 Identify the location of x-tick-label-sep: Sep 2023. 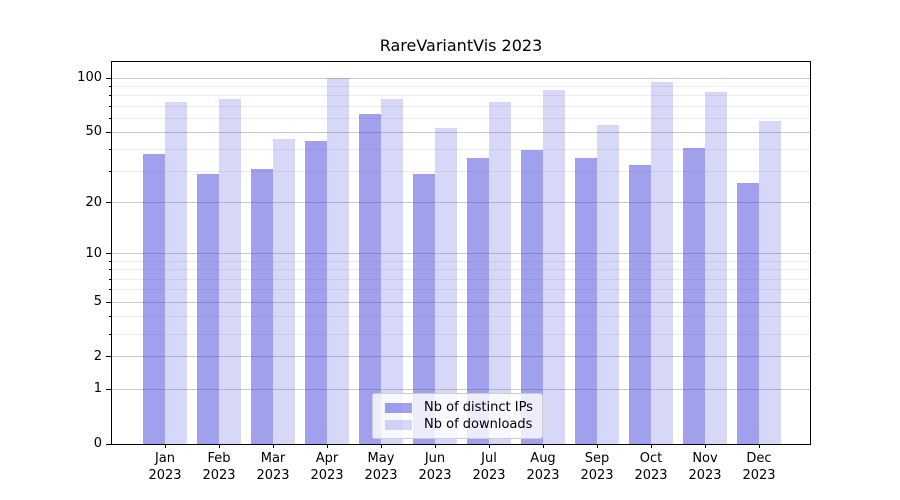
(597, 467).